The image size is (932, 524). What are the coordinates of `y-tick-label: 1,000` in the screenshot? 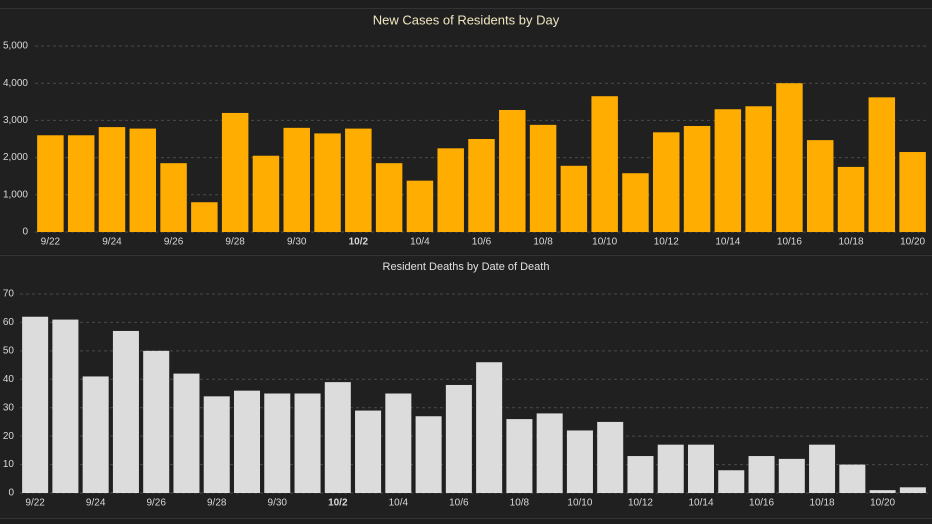 It's located at (15, 194).